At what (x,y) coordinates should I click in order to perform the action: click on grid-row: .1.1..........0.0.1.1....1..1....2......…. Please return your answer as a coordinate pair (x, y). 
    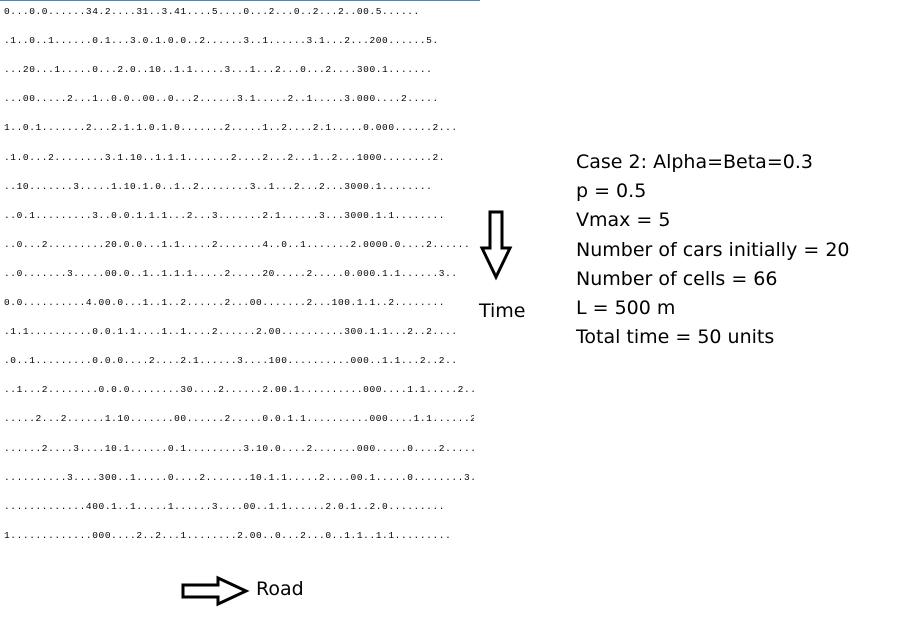
    Looking at the image, I should click on (231, 332).